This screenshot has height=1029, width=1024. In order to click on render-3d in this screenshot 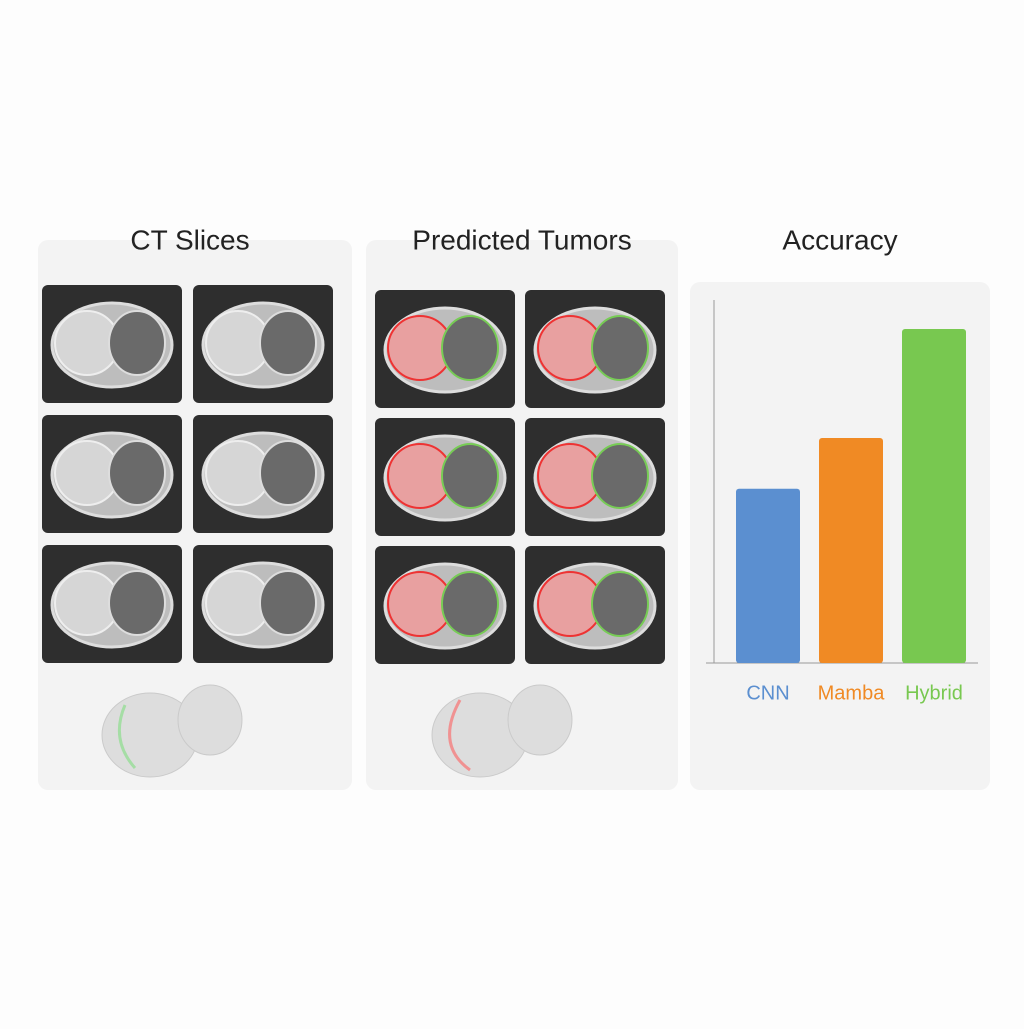, I will do `click(337, 731)`.